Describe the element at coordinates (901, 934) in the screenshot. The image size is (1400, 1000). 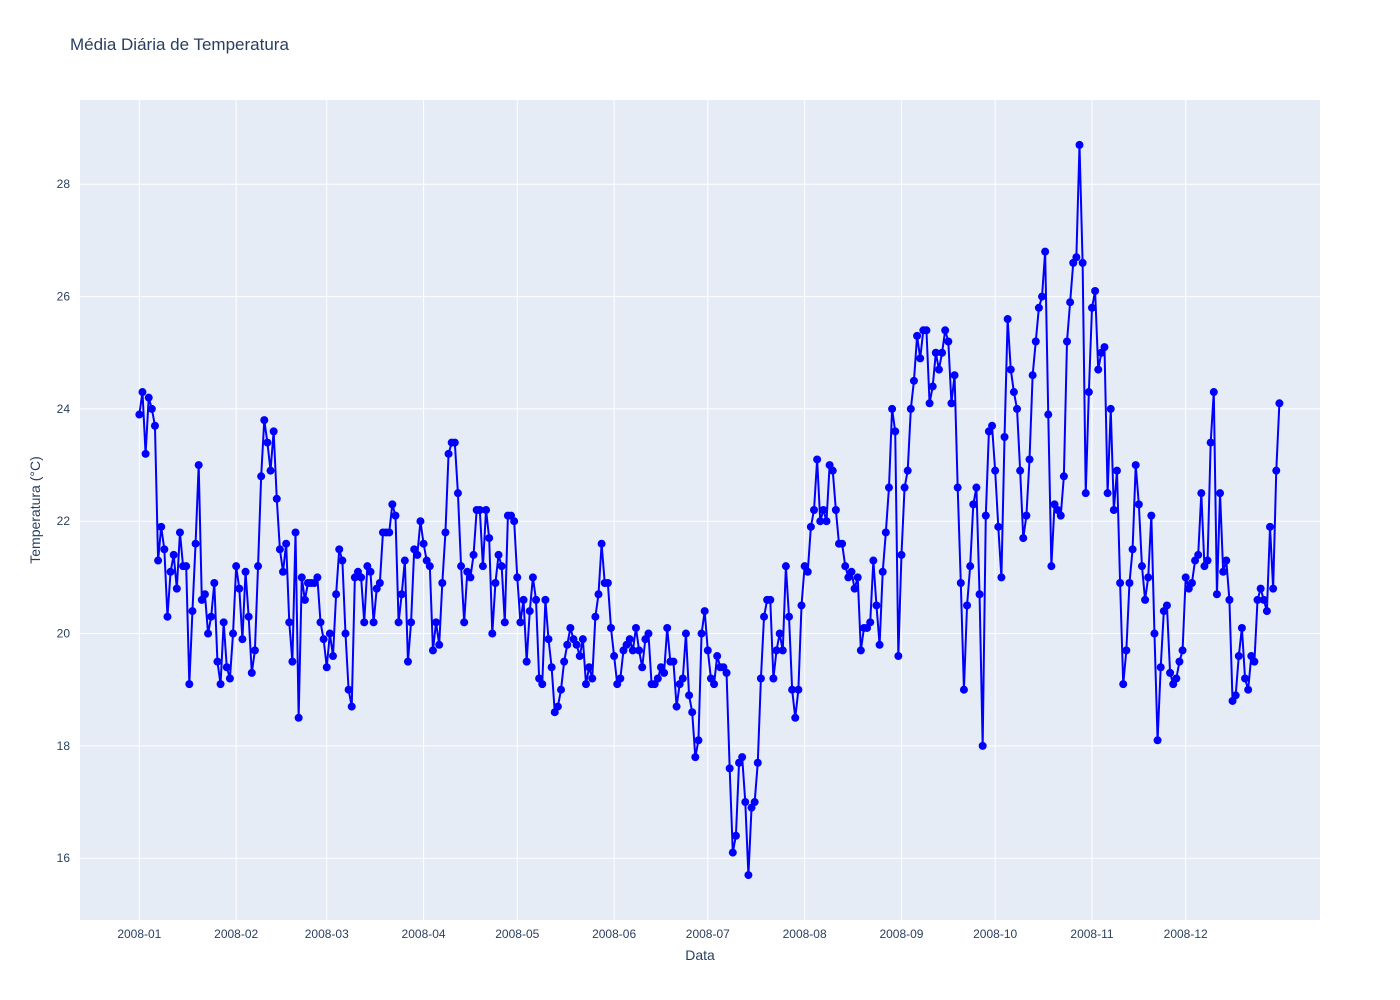
I see `x-tick-label: 2008-09` at that location.